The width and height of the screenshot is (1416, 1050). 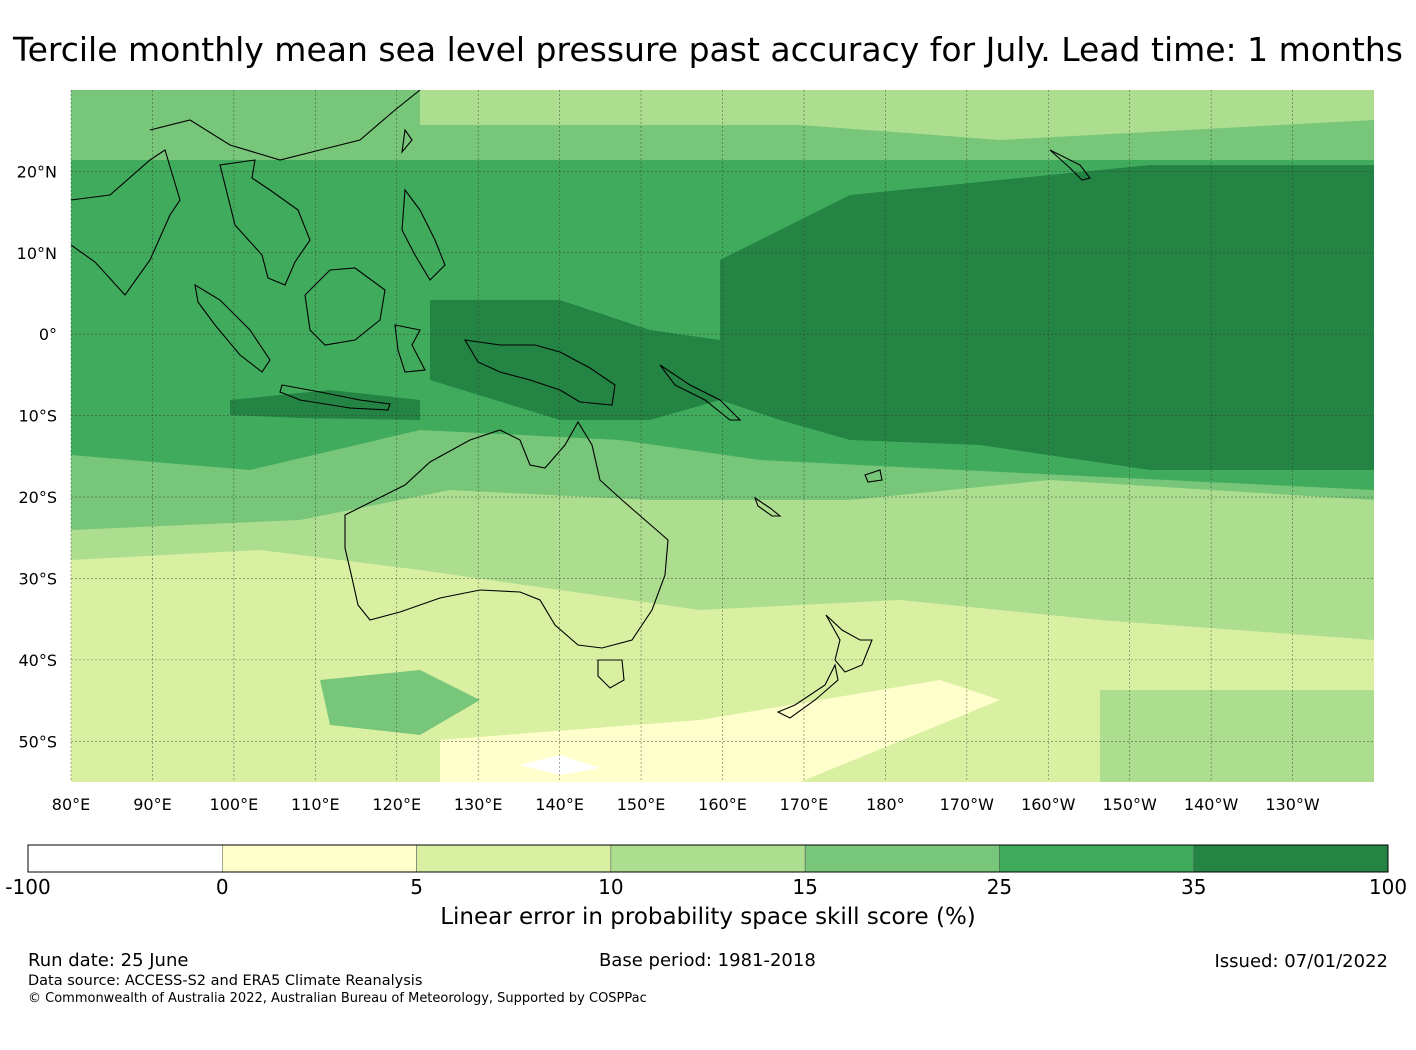 I want to click on coast-india, so click(x=126, y=222).